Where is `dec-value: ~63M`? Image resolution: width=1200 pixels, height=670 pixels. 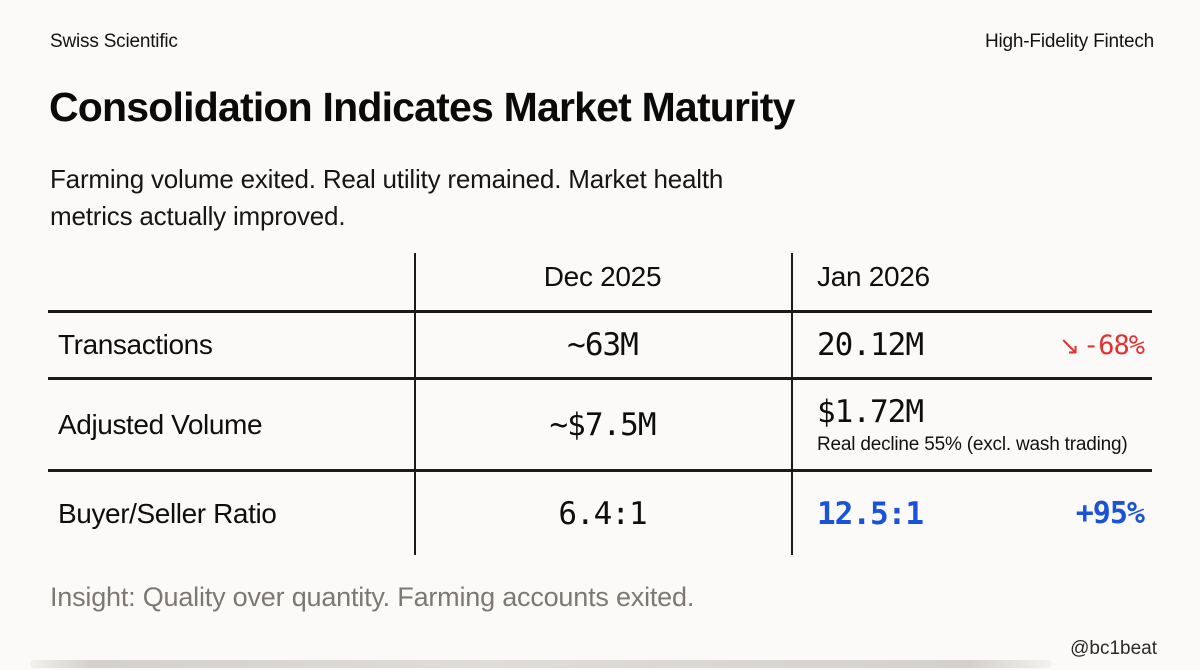 dec-value: ~63M is located at coordinates (603, 345).